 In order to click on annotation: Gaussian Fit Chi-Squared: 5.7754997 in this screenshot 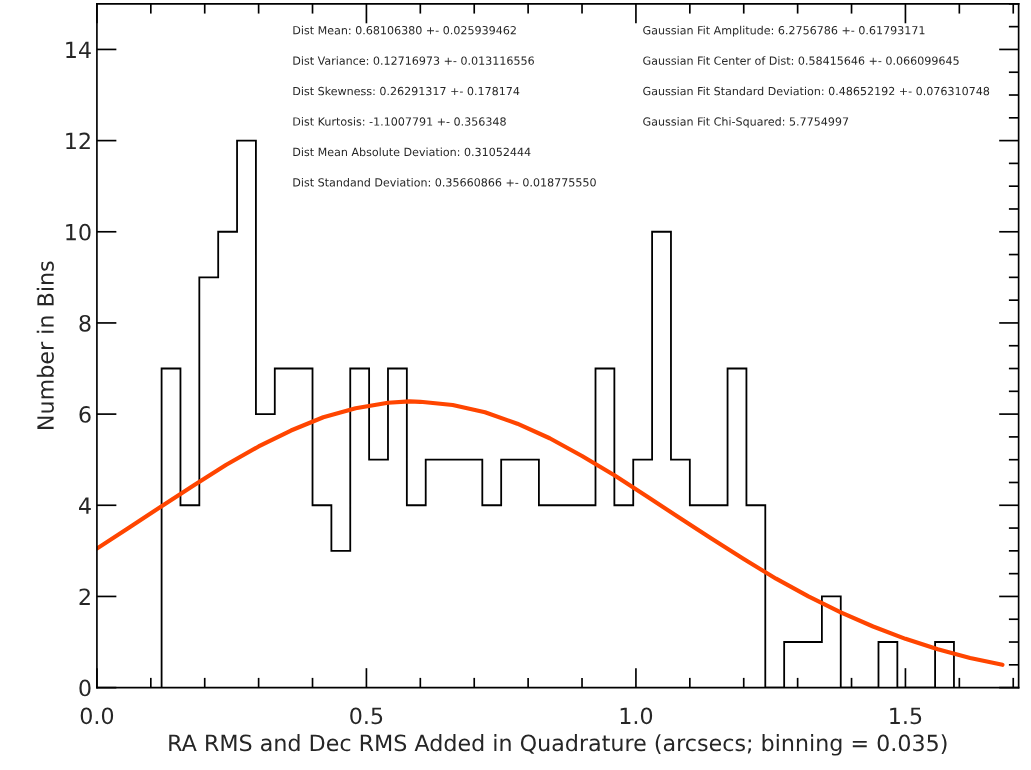, I will do `click(746, 122)`.